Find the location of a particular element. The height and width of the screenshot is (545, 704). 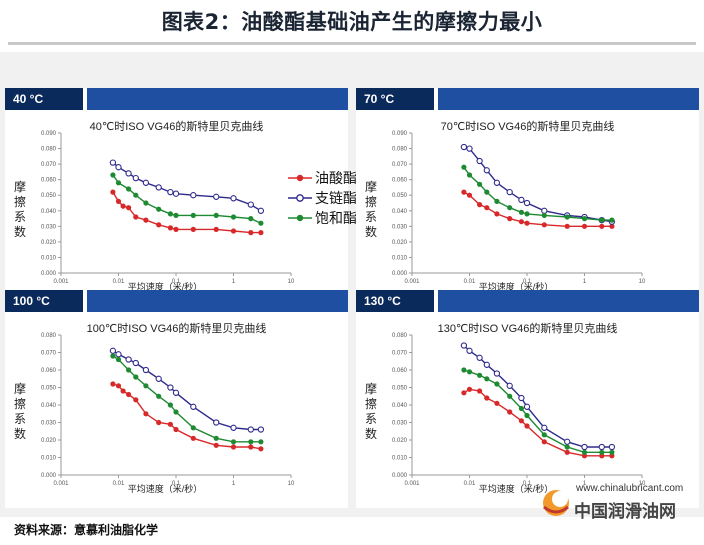

y-tick-label: 0.020 is located at coordinates (400, 441).